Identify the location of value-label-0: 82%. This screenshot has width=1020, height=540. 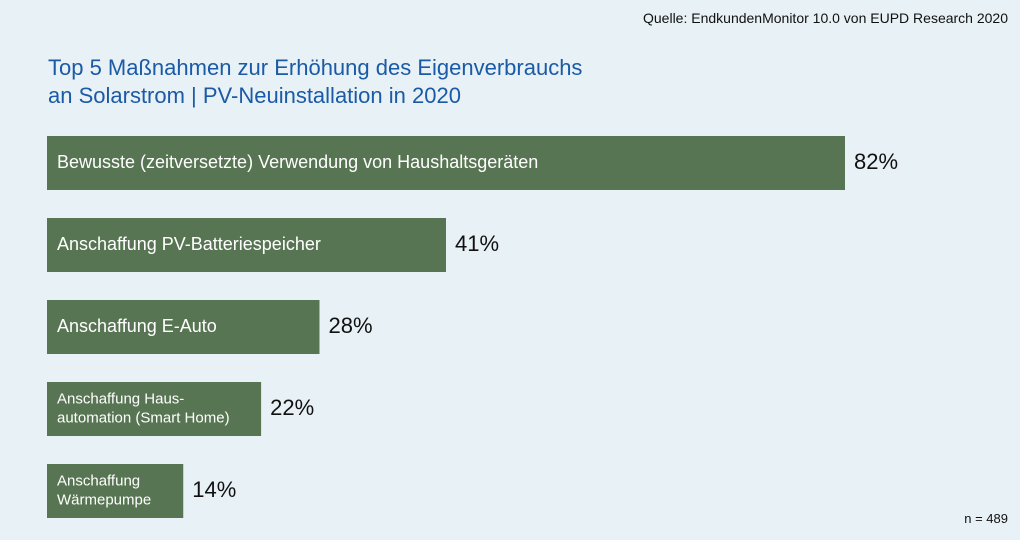
(876, 161).